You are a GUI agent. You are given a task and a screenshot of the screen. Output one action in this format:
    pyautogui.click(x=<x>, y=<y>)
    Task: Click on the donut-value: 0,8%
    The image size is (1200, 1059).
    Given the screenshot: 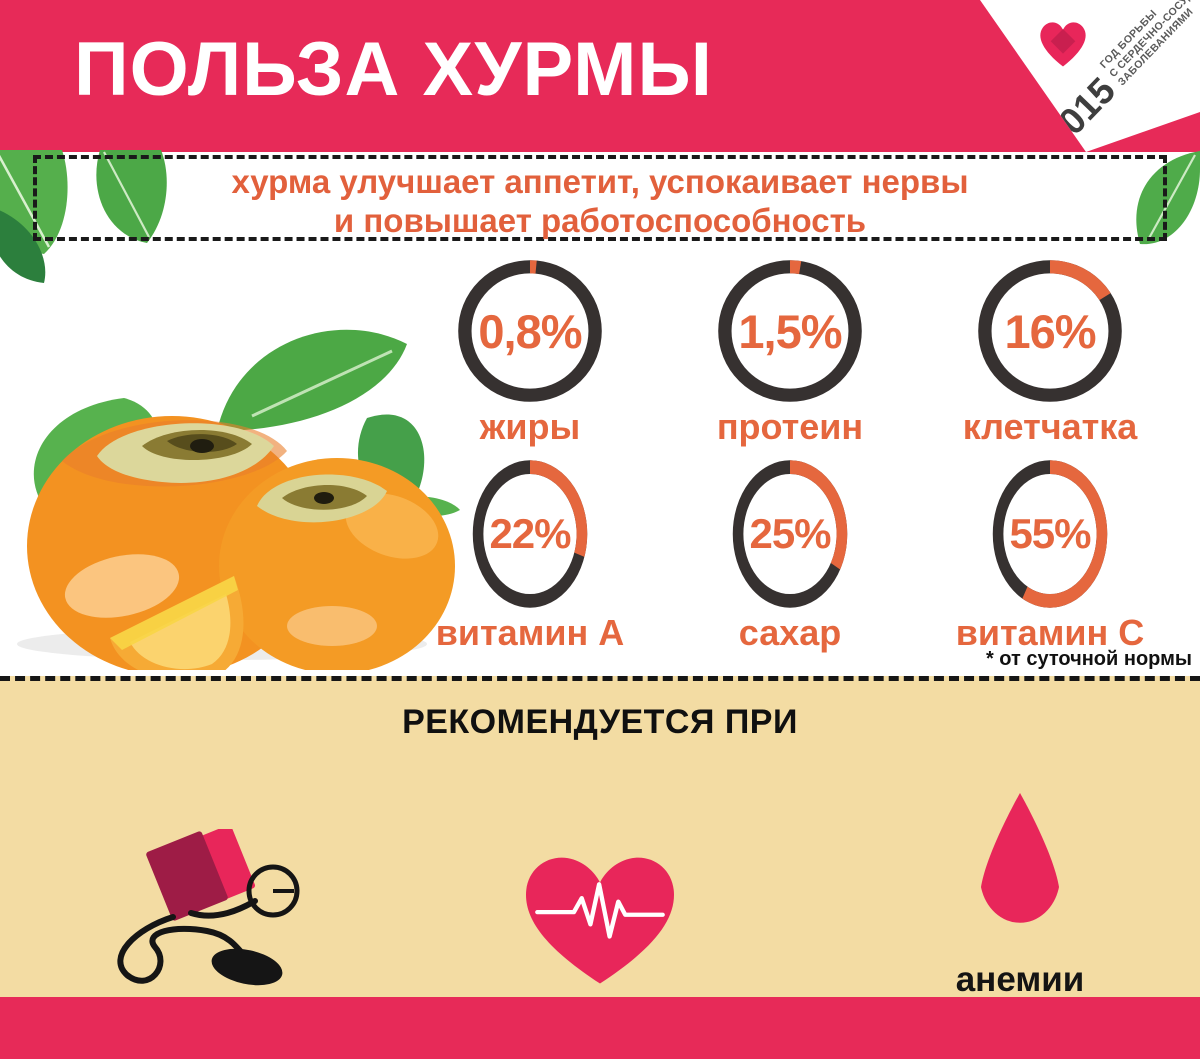 What is the action you would take?
    pyautogui.click(x=530, y=331)
    